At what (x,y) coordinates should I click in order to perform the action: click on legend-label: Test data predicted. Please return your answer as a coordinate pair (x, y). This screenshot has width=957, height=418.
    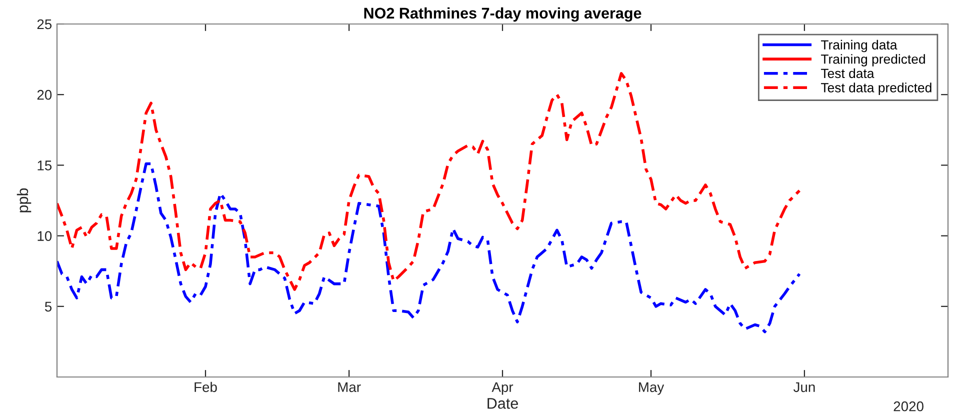
    Looking at the image, I should click on (876, 88).